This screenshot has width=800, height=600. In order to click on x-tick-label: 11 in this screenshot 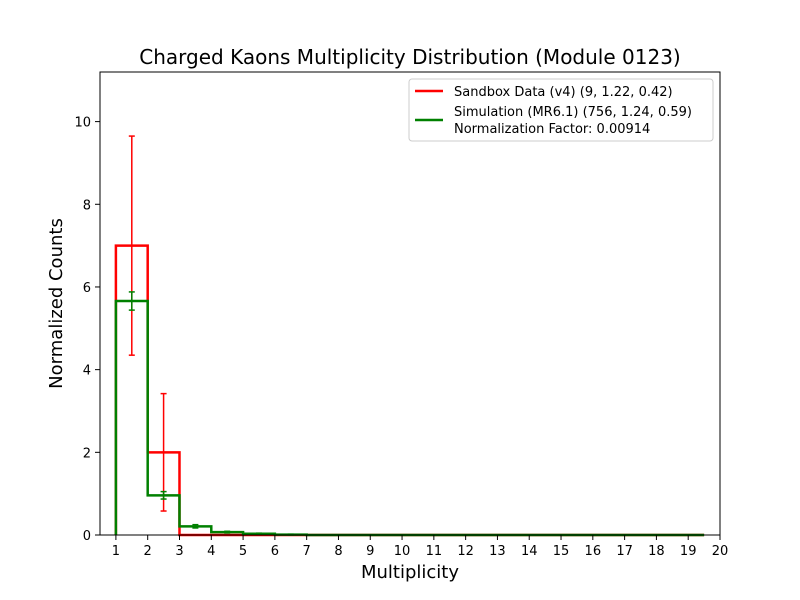, I will do `click(434, 551)`.